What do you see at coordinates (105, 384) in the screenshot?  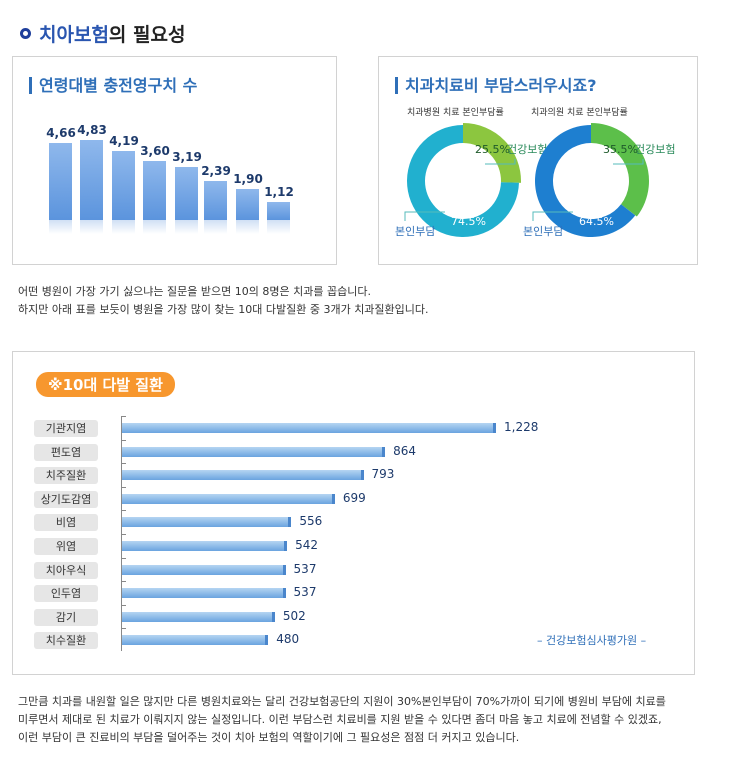 I see `top10-badge: ※10대 다발 질환` at bounding box center [105, 384].